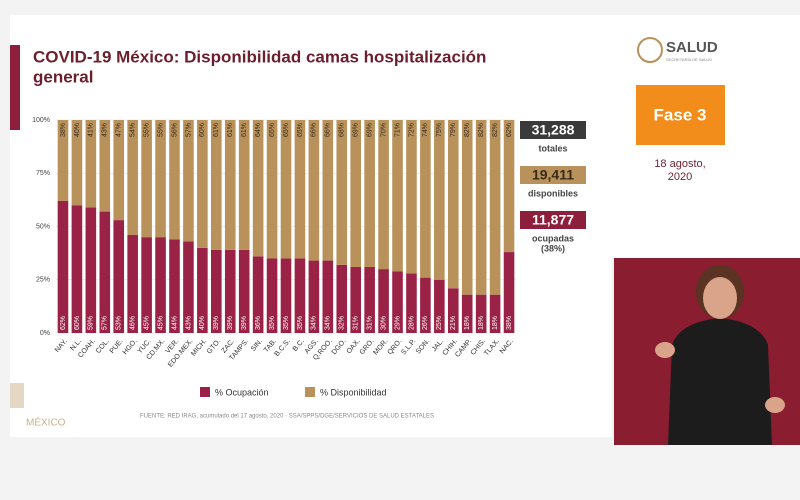 The width and height of the screenshot is (800, 500). Describe the element at coordinates (91, 323) in the screenshot. I see `value-label: 59%` at that location.